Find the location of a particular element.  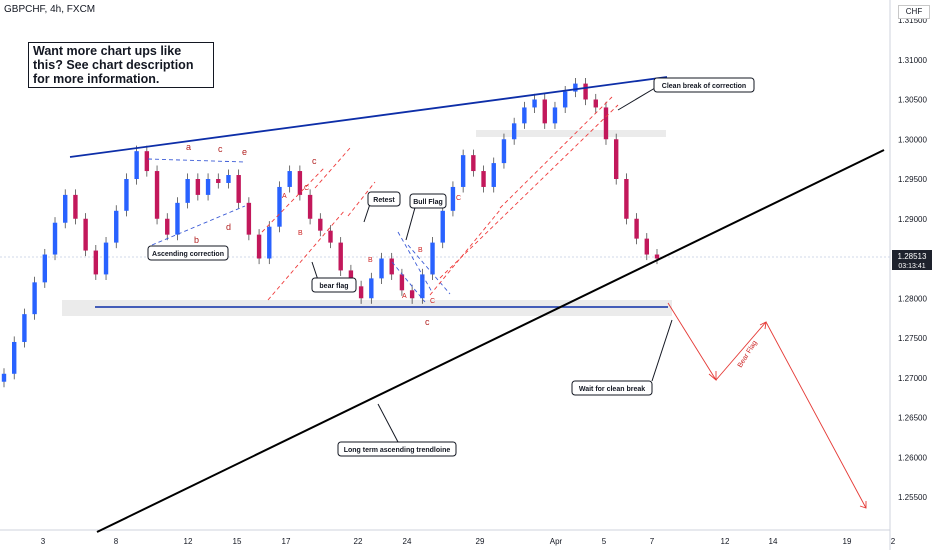

upper-trendline is located at coordinates (368, 117).